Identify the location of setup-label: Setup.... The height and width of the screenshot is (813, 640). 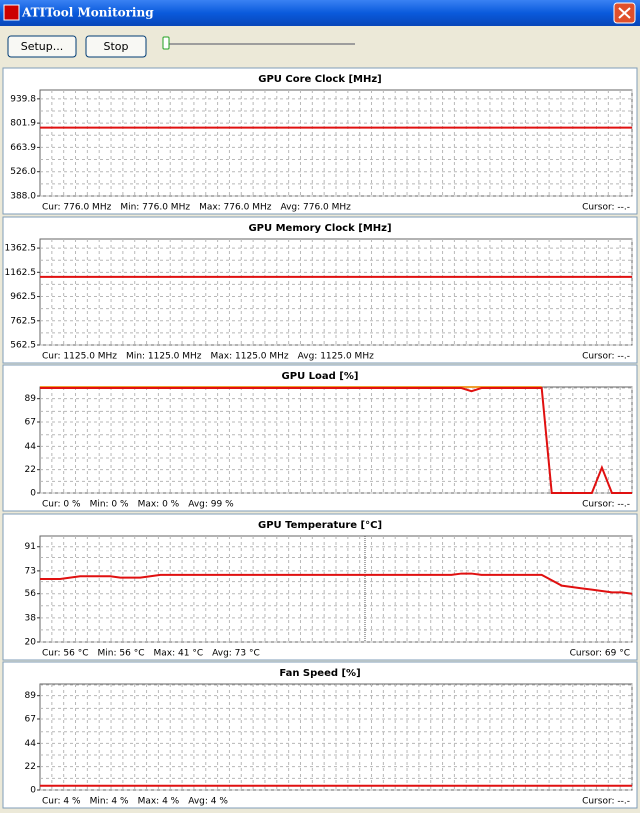
(42, 46).